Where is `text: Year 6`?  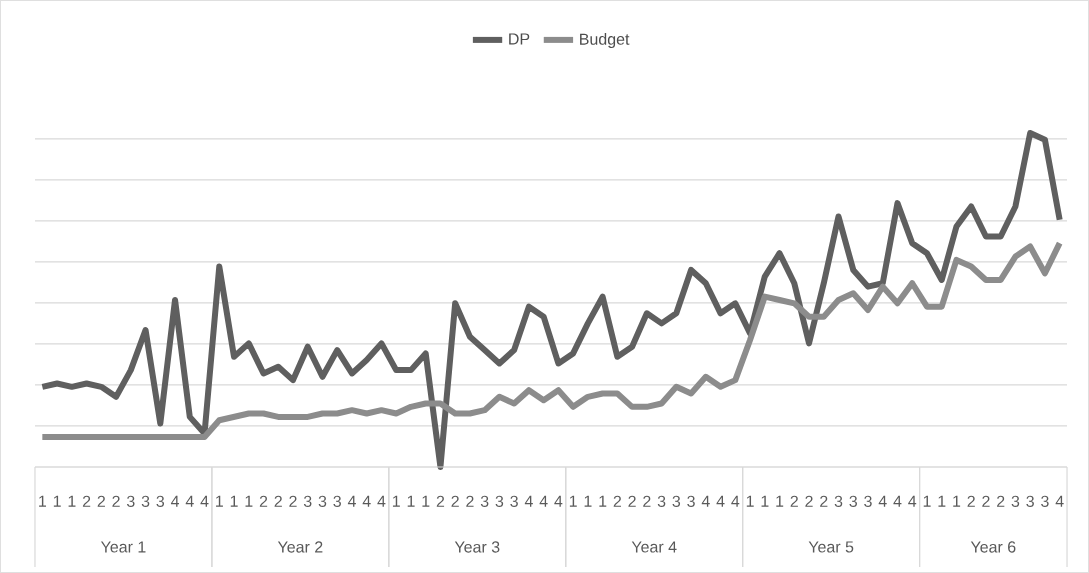 text: Year 6 is located at coordinates (993, 547).